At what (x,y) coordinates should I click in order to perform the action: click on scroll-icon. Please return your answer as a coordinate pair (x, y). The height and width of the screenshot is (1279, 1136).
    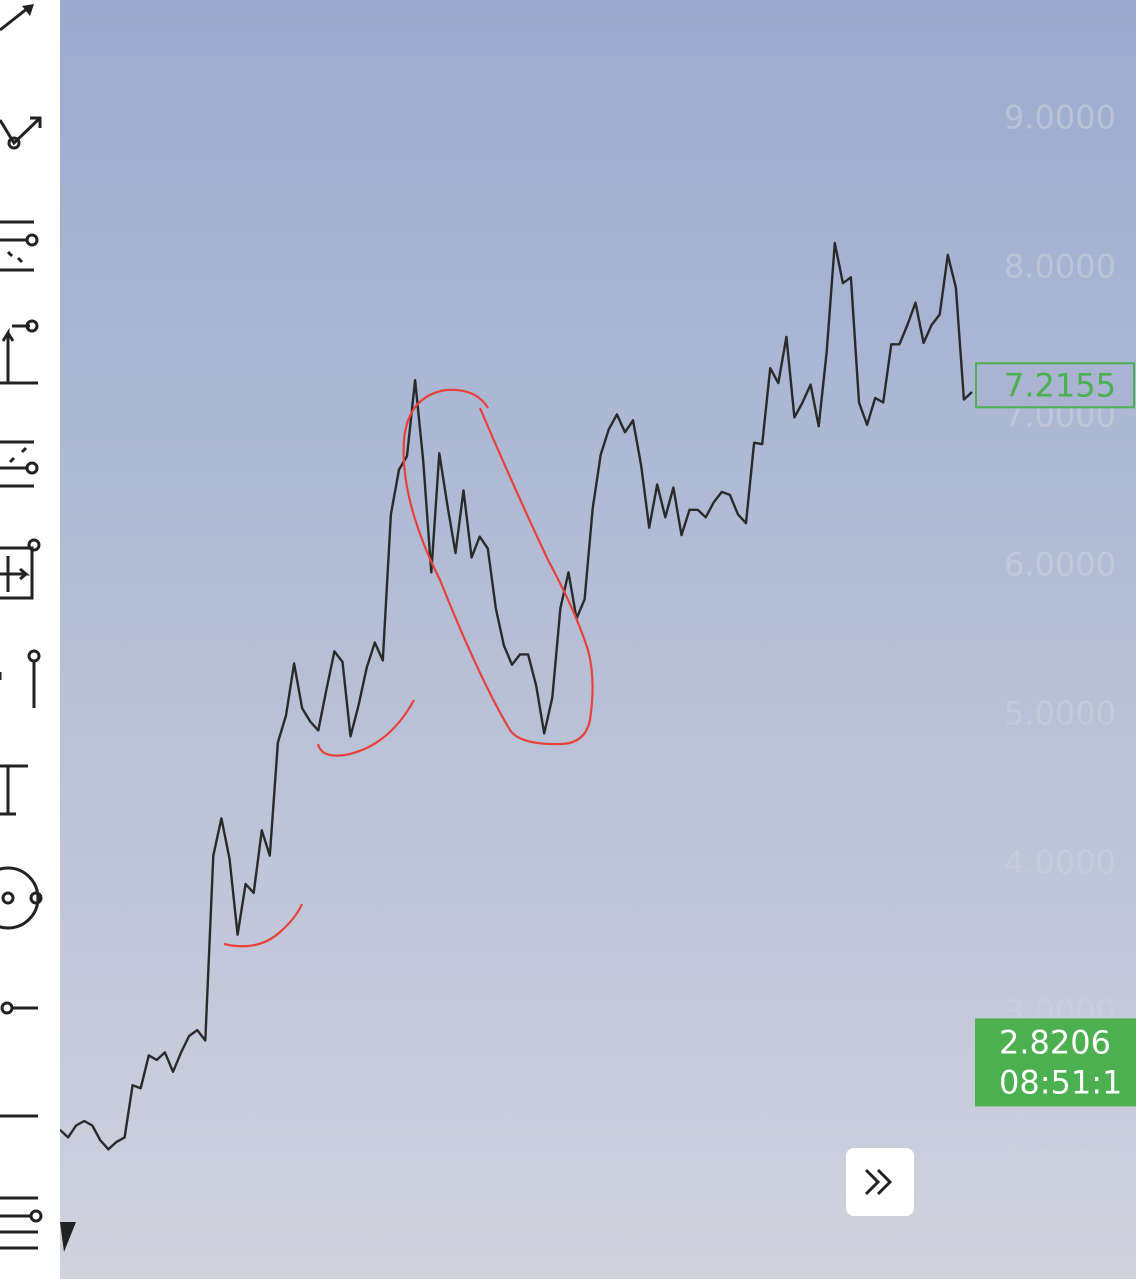
    Looking at the image, I should click on (878, 1182).